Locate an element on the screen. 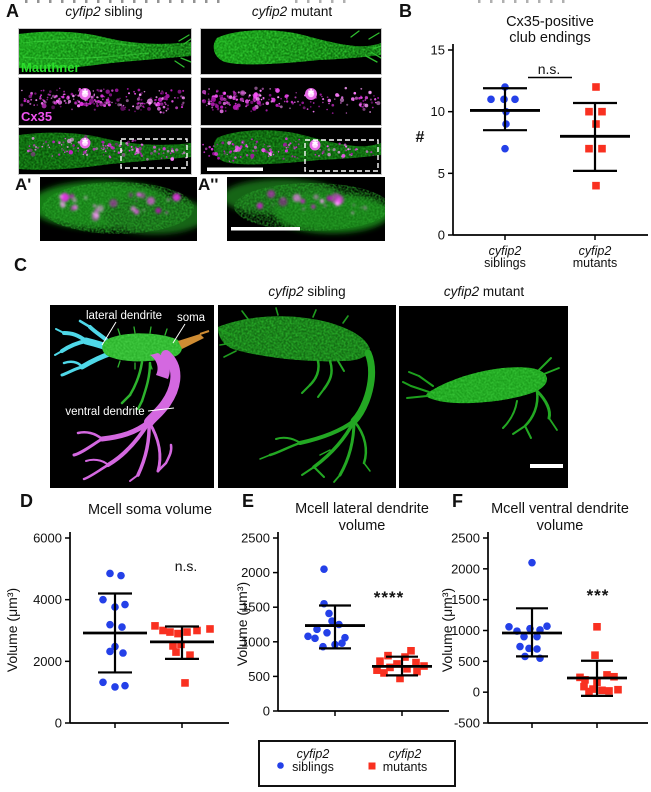 The height and width of the screenshot is (792, 651). y-tick-label: 5 is located at coordinates (441, 173).